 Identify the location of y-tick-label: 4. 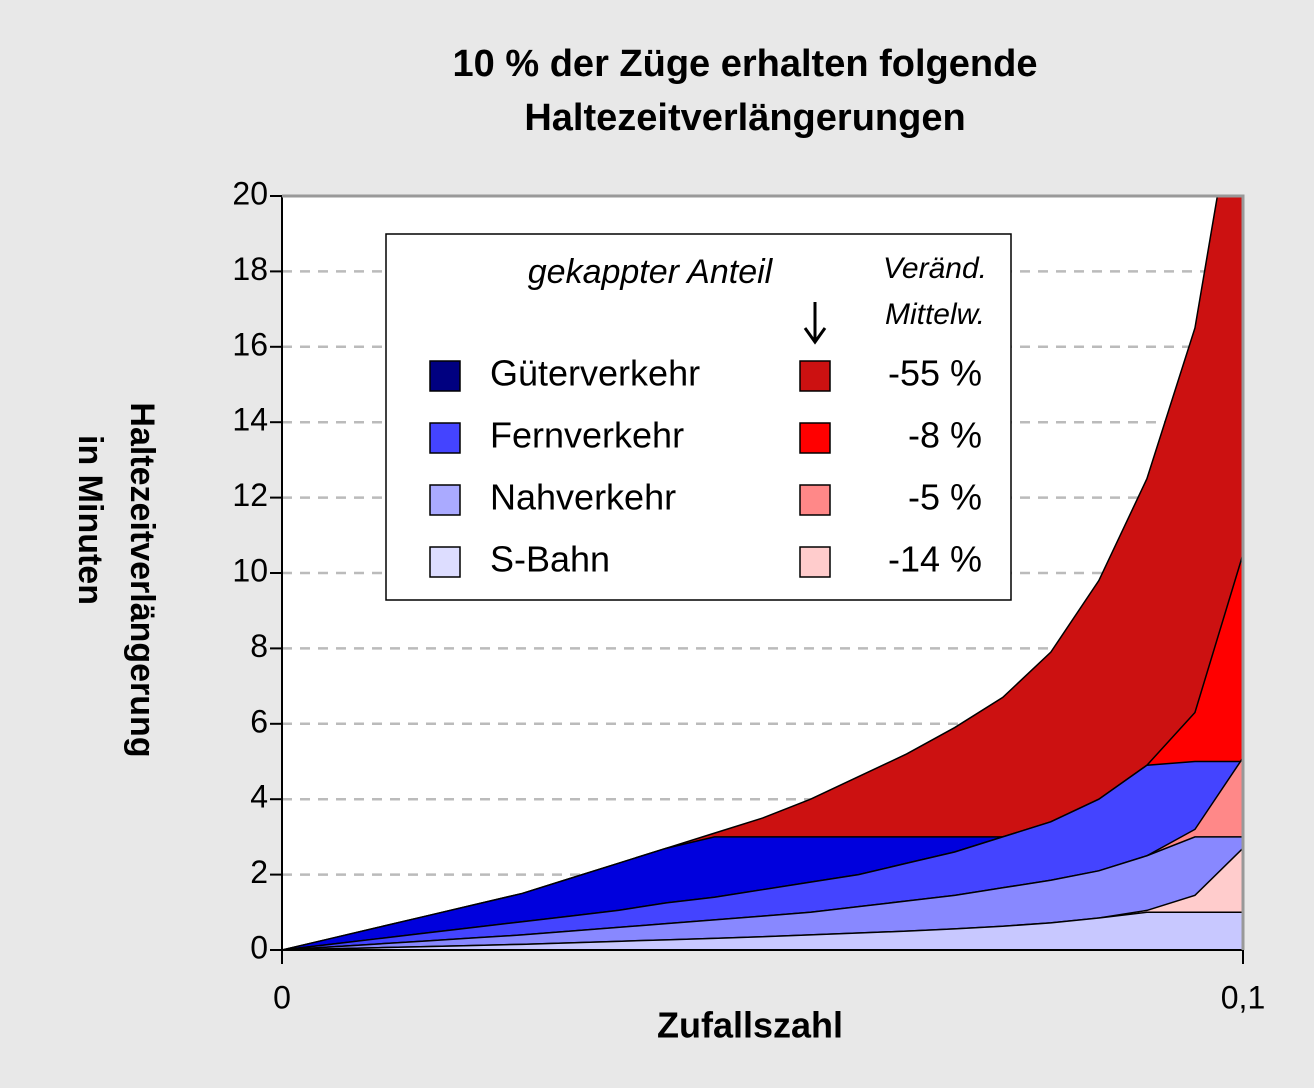
(259, 797).